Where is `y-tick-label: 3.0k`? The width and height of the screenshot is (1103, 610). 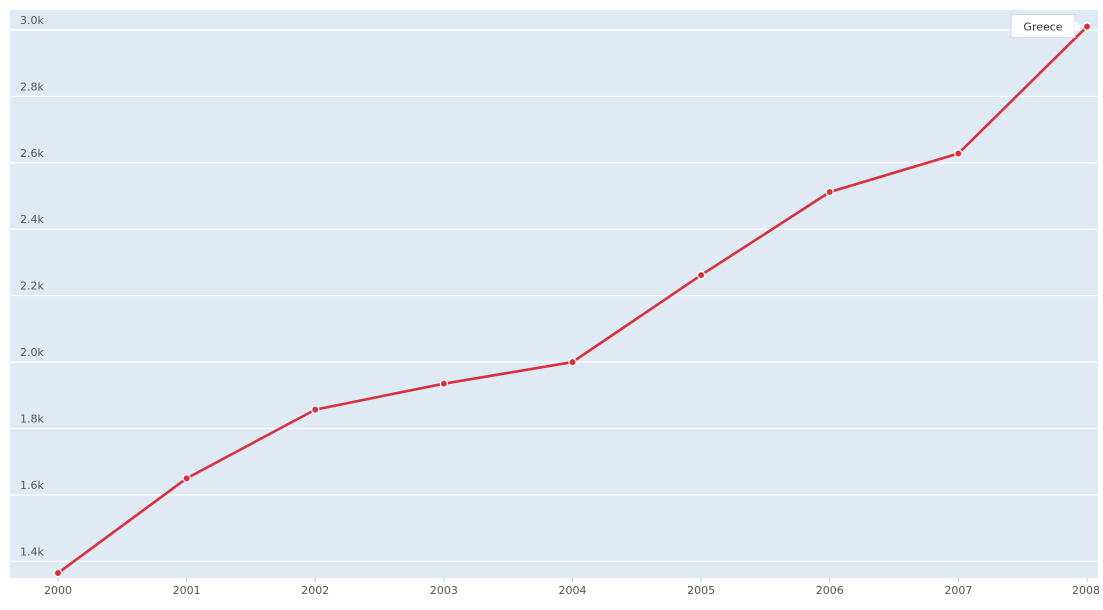
y-tick-label: 3.0k is located at coordinates (32, 20).